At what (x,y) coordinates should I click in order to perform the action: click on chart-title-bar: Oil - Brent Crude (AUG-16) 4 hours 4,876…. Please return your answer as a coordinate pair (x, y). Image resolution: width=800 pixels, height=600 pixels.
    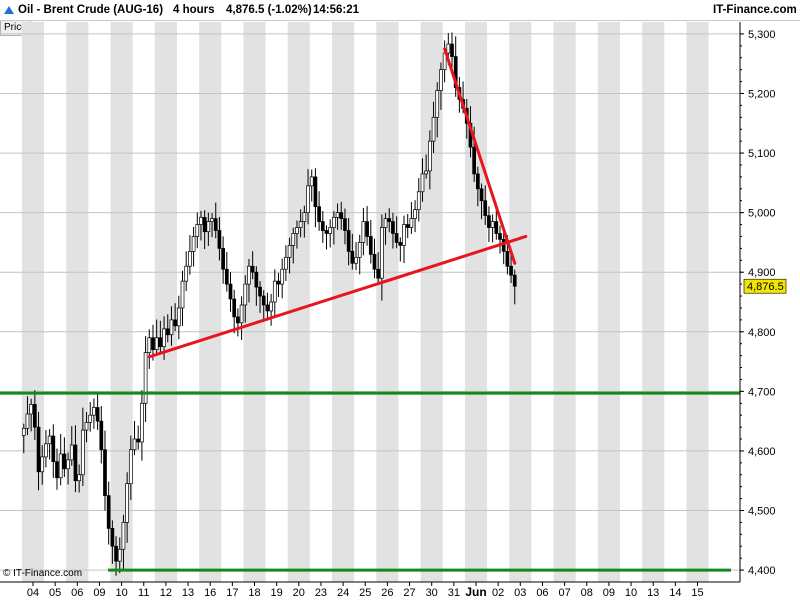
    Looking at the image, I should click on (400, 10).